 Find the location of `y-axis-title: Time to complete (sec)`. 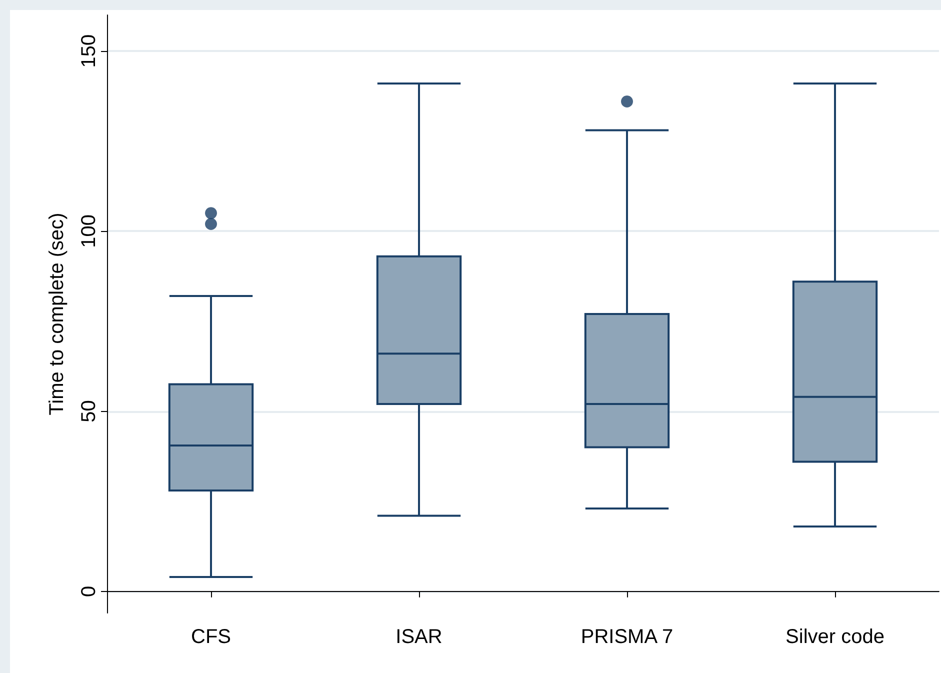

y-axis-title: Time to complete (sec) is located at coordinates (57, 314).